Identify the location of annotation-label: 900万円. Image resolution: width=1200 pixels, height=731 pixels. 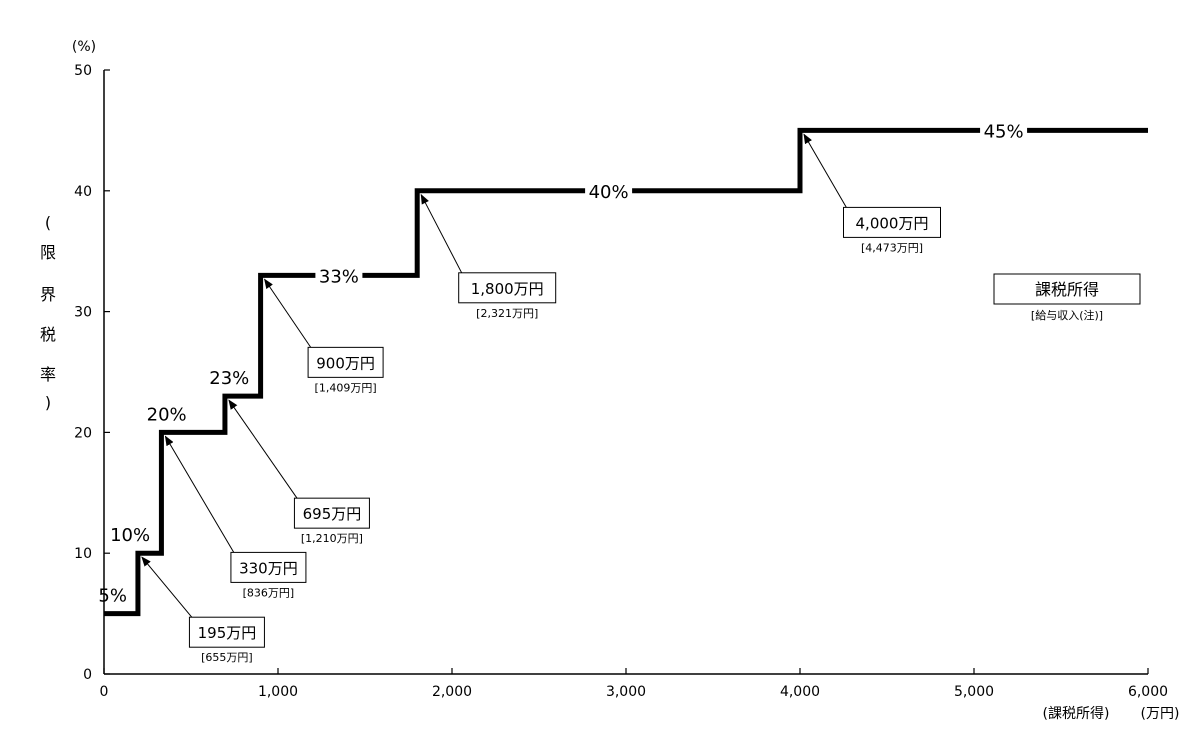
(345, 363).